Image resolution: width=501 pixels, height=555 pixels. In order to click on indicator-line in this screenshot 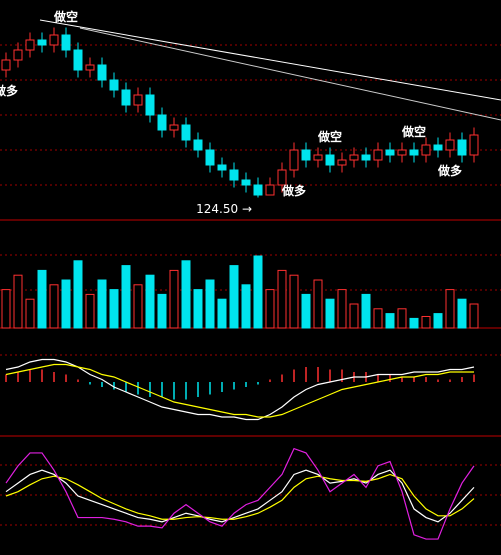, I will do `click(239, 390)`.